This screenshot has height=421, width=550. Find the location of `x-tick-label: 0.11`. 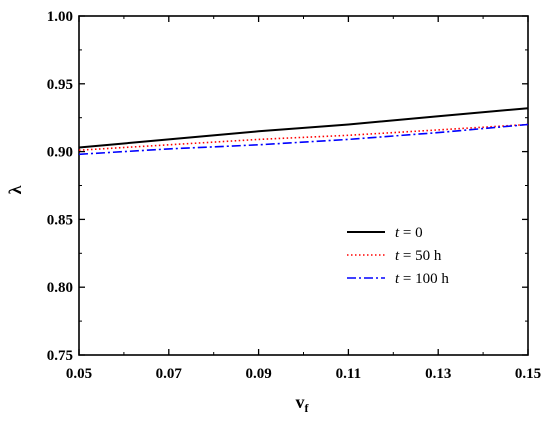

x-tick-label: 0.11 is located at coordinates (348, 374).